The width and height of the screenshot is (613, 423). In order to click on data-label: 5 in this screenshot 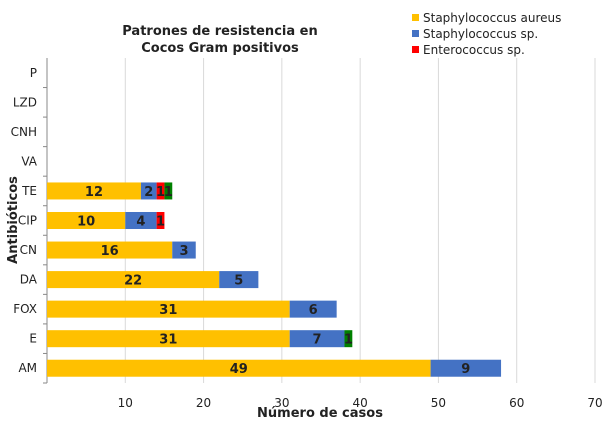, I will do `click(238, 281)`.